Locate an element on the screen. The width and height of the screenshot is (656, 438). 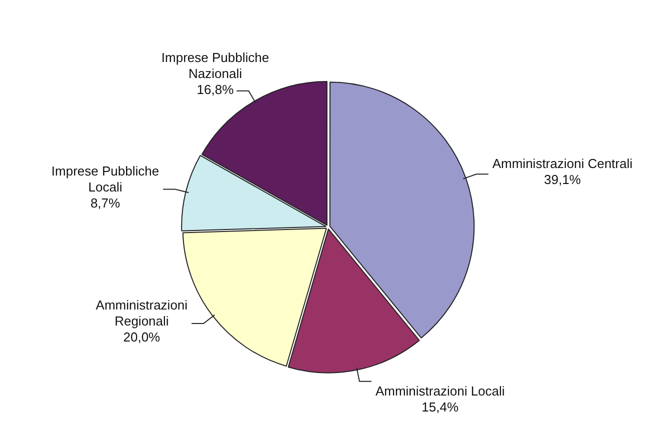
slice-label: Amministrazioni Locali is located at coordinates (440, 390).